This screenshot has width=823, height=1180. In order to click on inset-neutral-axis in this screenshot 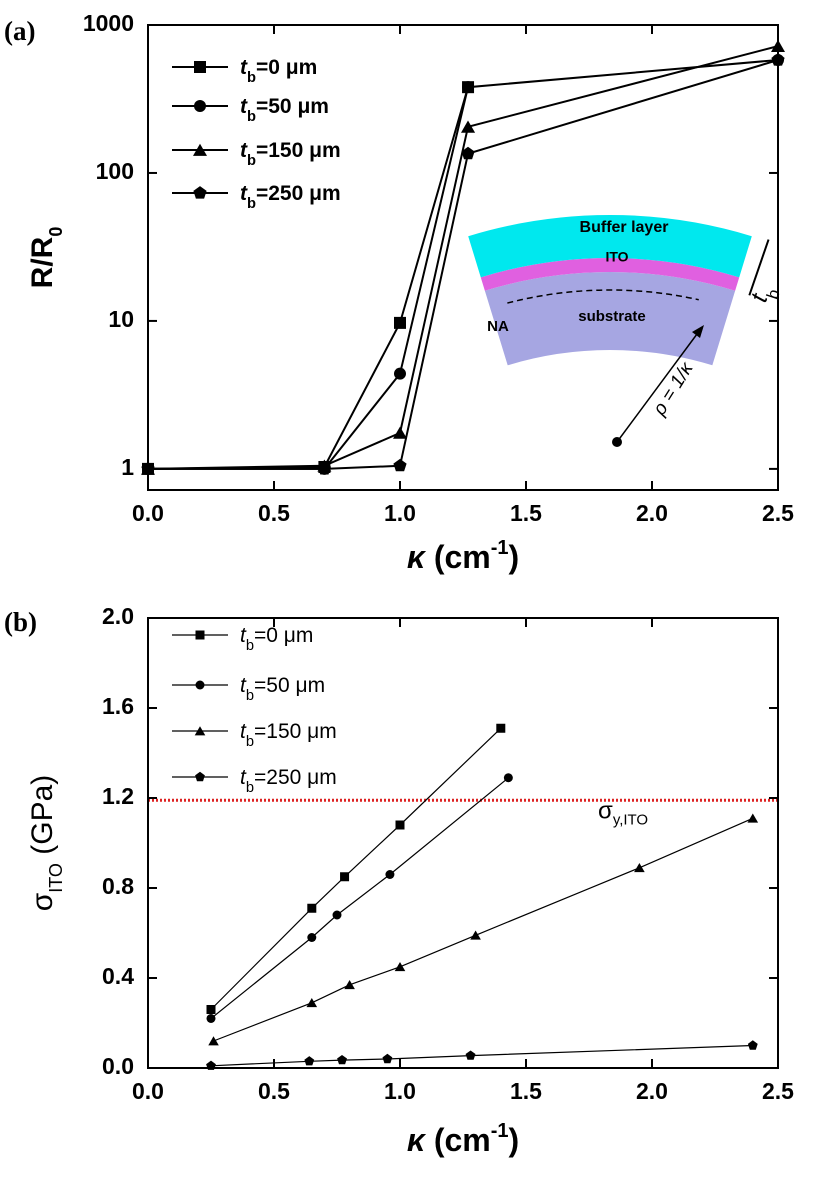, I will do `click(603, 296)`.